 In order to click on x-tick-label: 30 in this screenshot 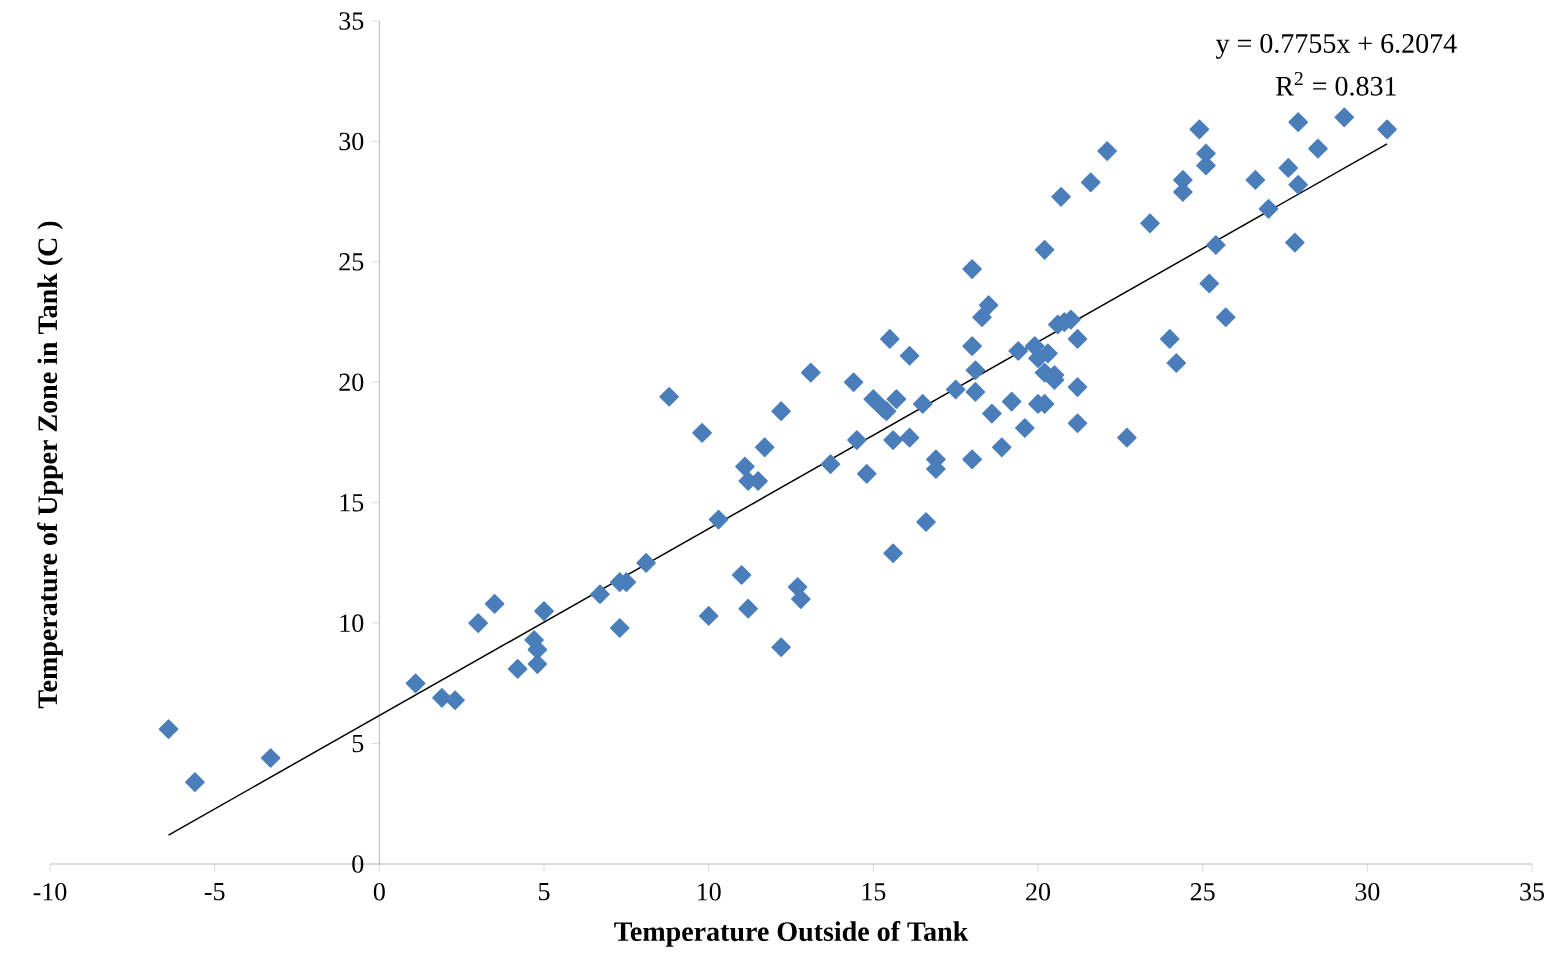, I will do `click(1367, 892)`.